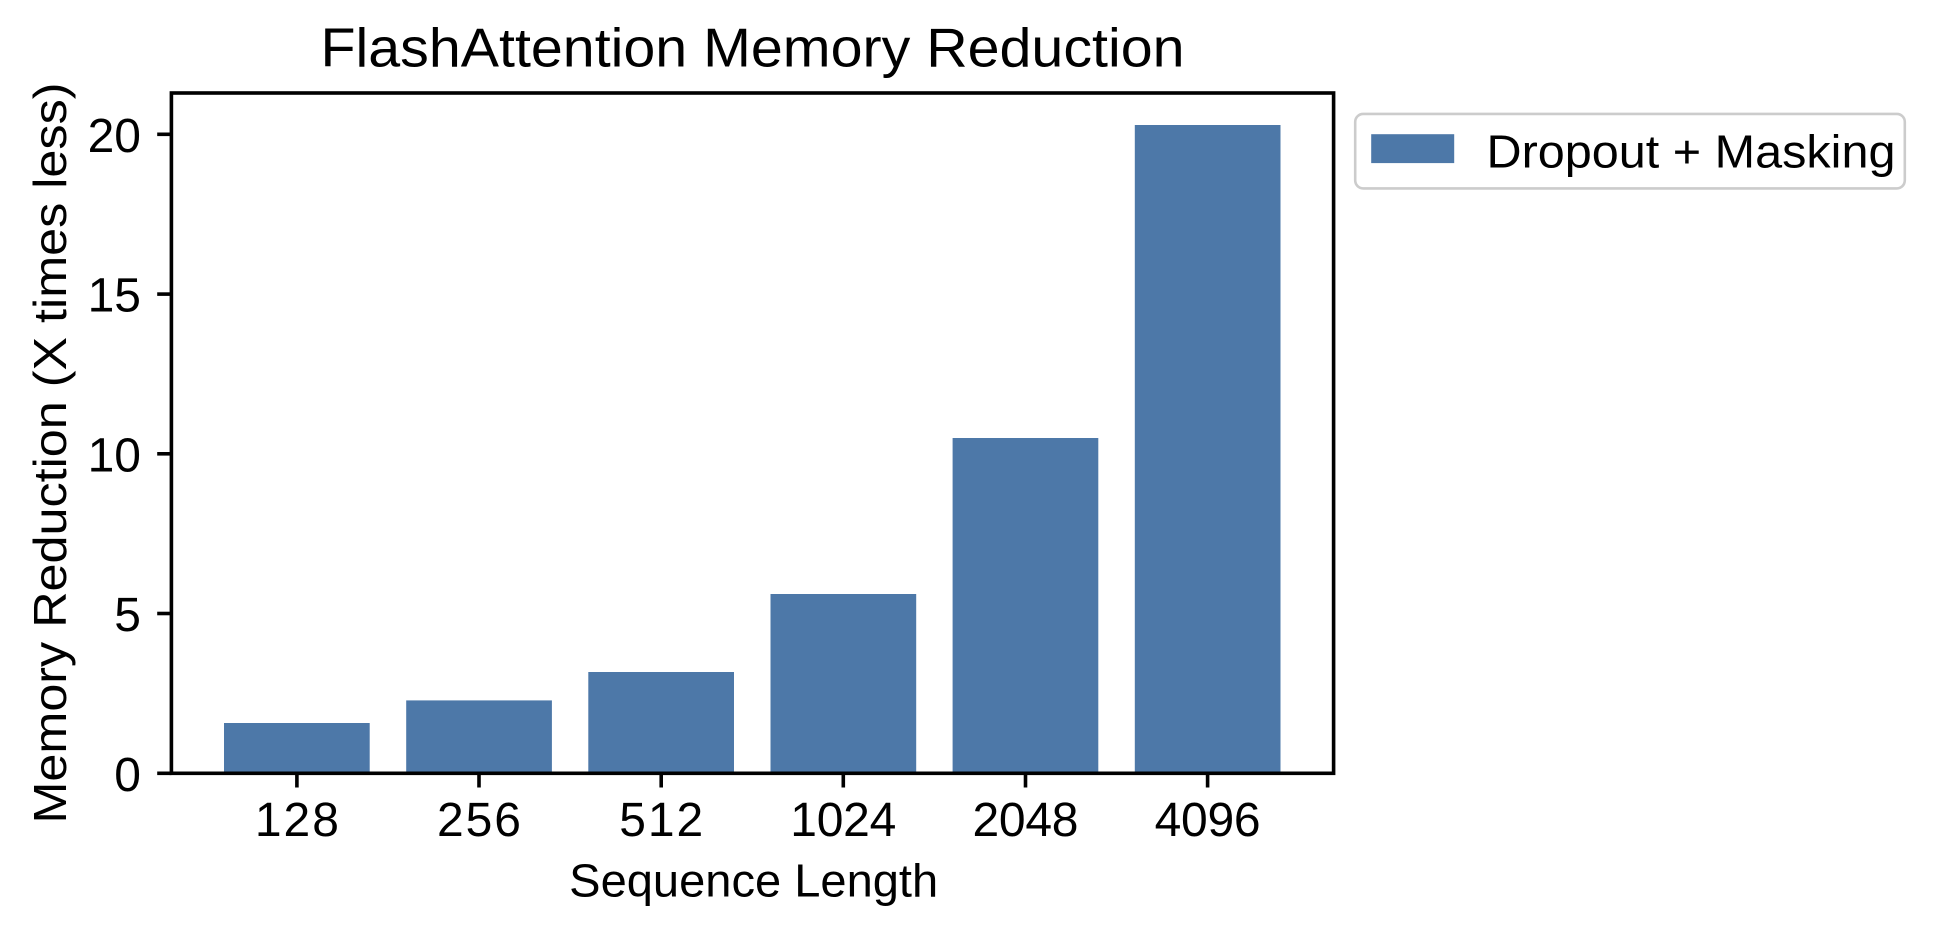 Image resolution: width=1935 pixels, height=932 pixels. Describe the element at coordinates (661, 820) in the screenshot. I see `svg-text: 512` at that location.